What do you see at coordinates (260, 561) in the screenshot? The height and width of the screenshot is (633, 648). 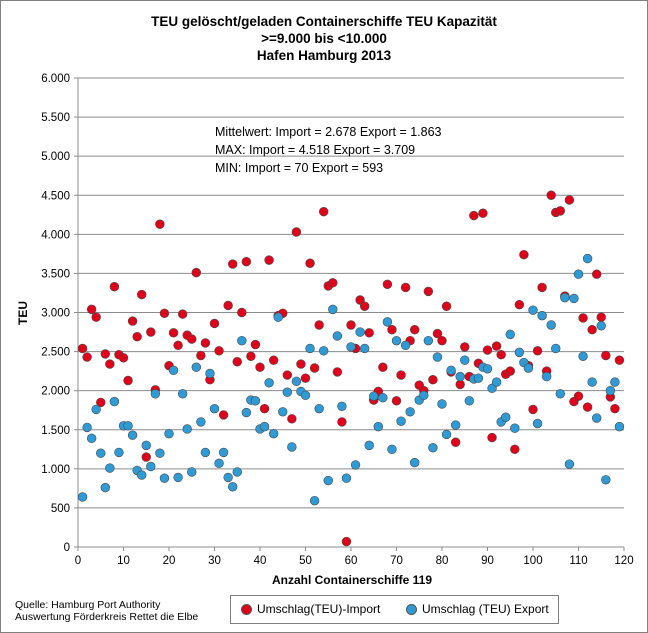 I see `x-tick-label: 40` at bounding box center [260, 561].